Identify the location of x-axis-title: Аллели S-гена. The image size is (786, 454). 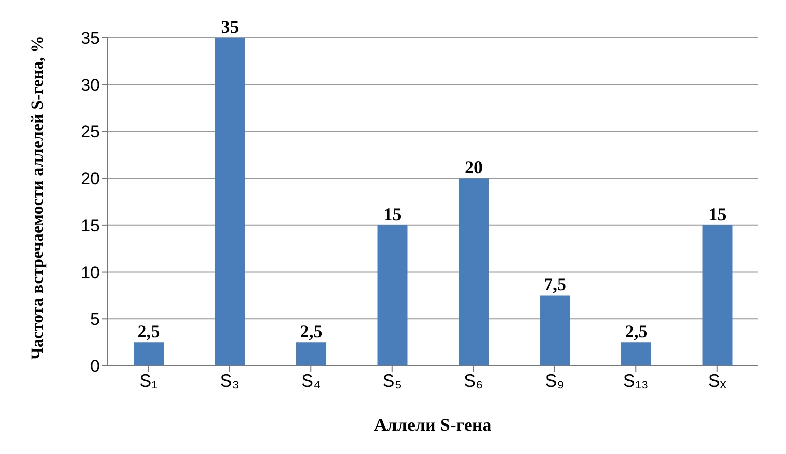
(433, 425).